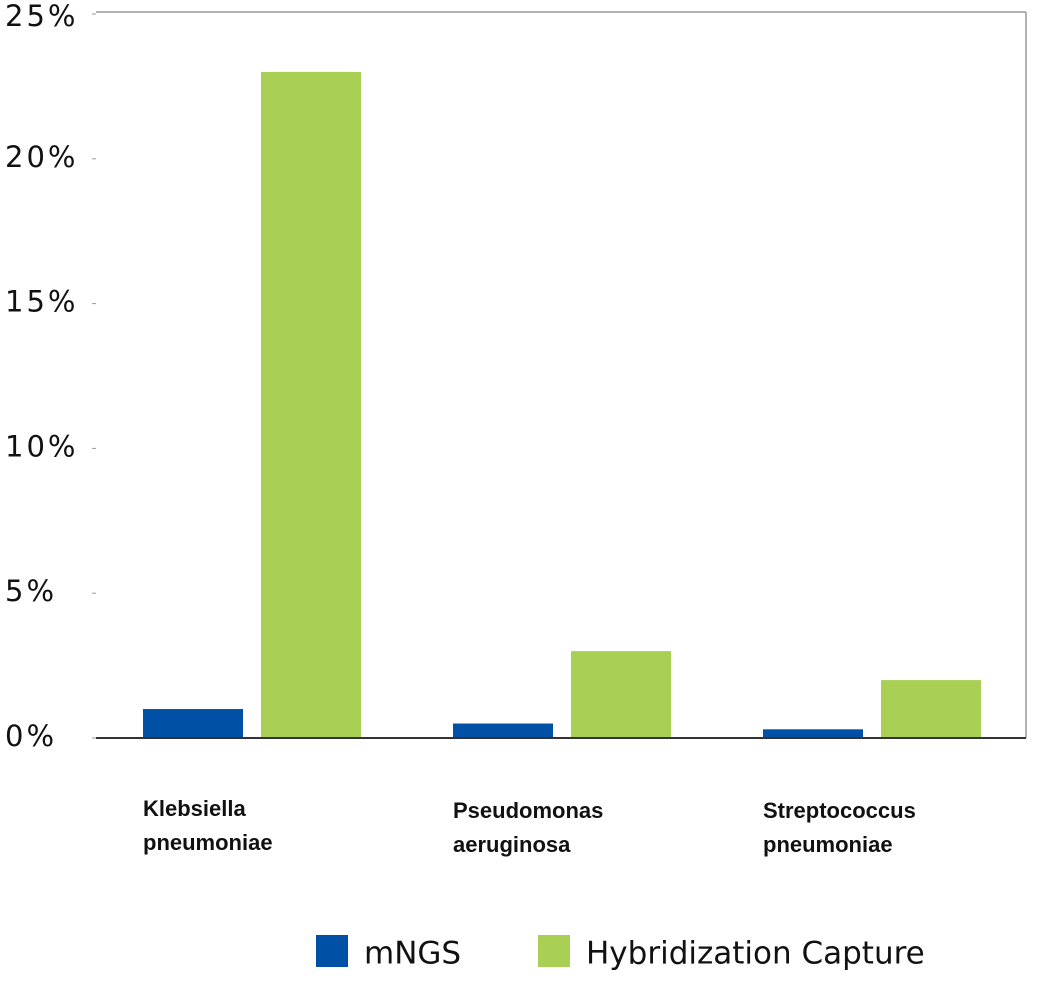  What do you see at coordinates (208, 825) in the screenshot?
I see `x-tick-label: Klebsiella pneumoniae` at bounding box center [208, 825].